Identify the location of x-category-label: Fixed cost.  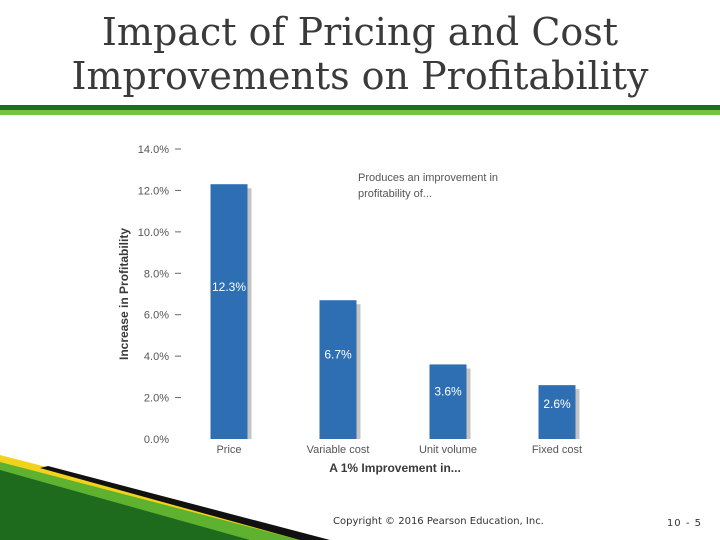
(557, 450).